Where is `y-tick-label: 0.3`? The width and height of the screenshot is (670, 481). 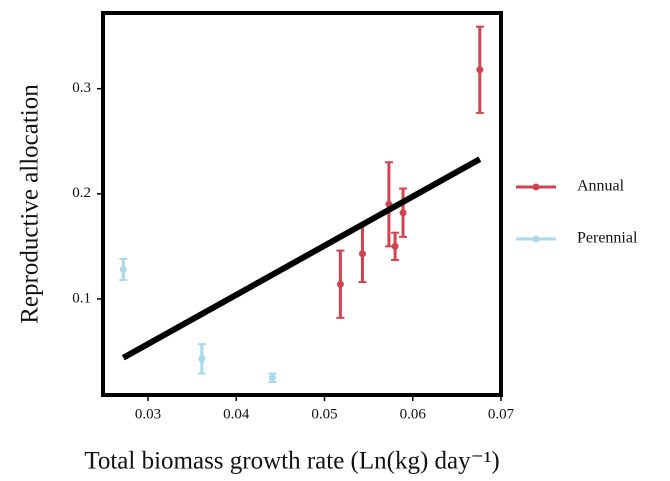
y-tick-label: 0.3 is located at coordinates (81, 88).